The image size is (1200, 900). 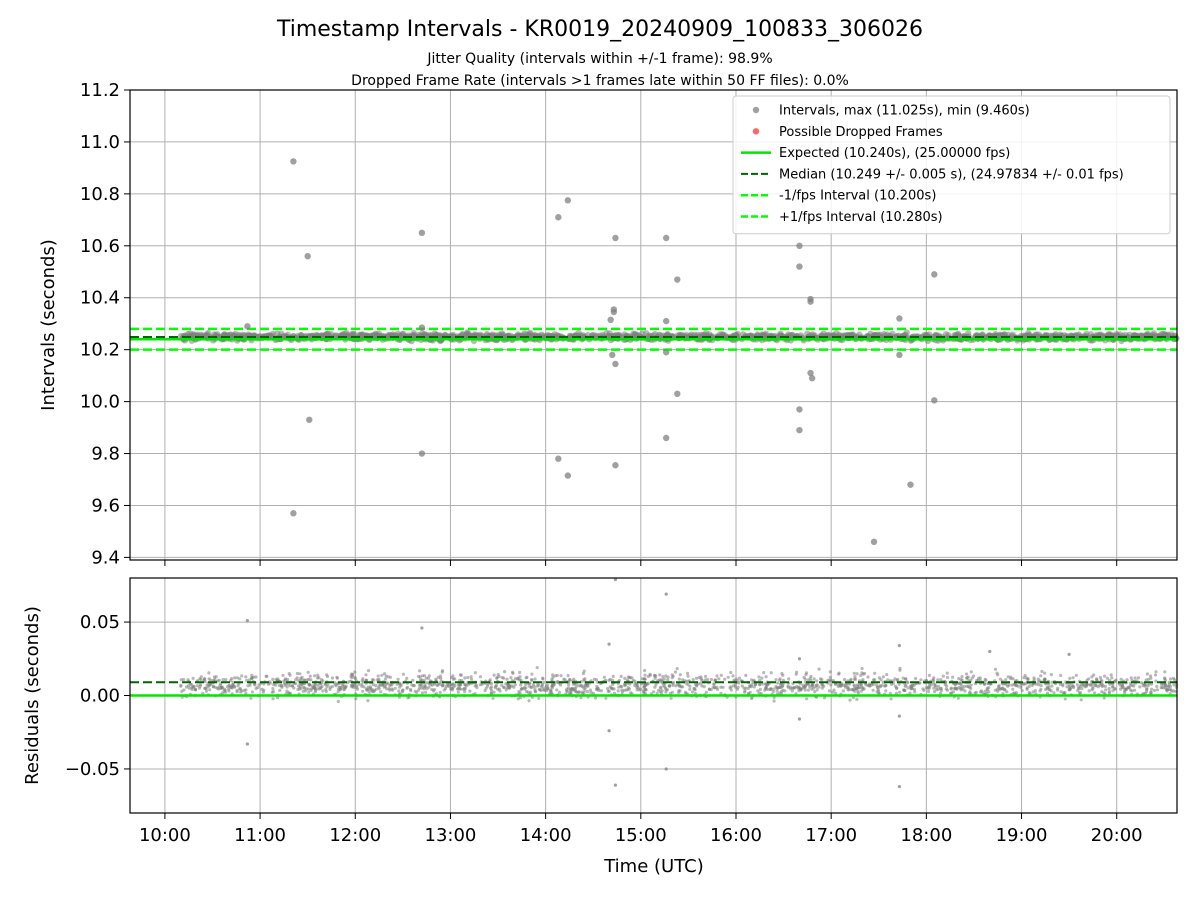 I want to click on y-tick-label: −0.05, so click(x=92, y=769).